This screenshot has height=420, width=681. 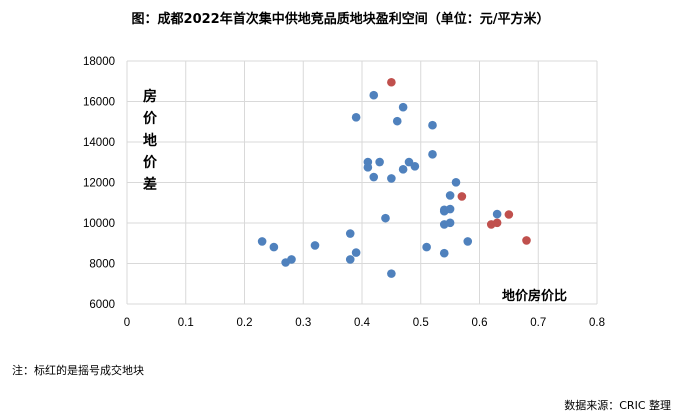 I want to click on y-tick-label: 14000, so click(x=99, y=143).